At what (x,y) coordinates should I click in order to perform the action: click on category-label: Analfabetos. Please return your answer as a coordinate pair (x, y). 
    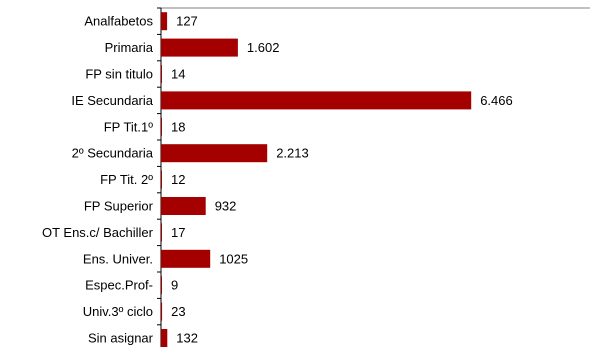
    Looking at the image, I should click on (118, 21).